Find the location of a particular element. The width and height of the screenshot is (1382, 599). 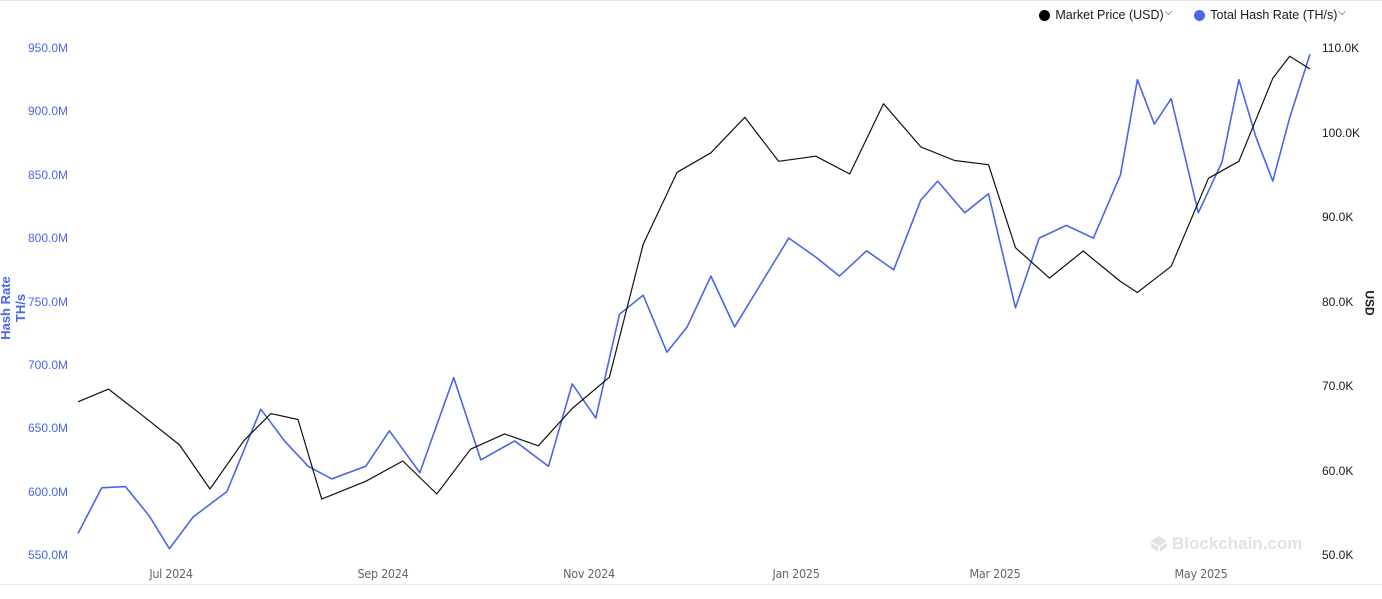

x-tick: Nov 2024 is located at coordinates (589, 573).